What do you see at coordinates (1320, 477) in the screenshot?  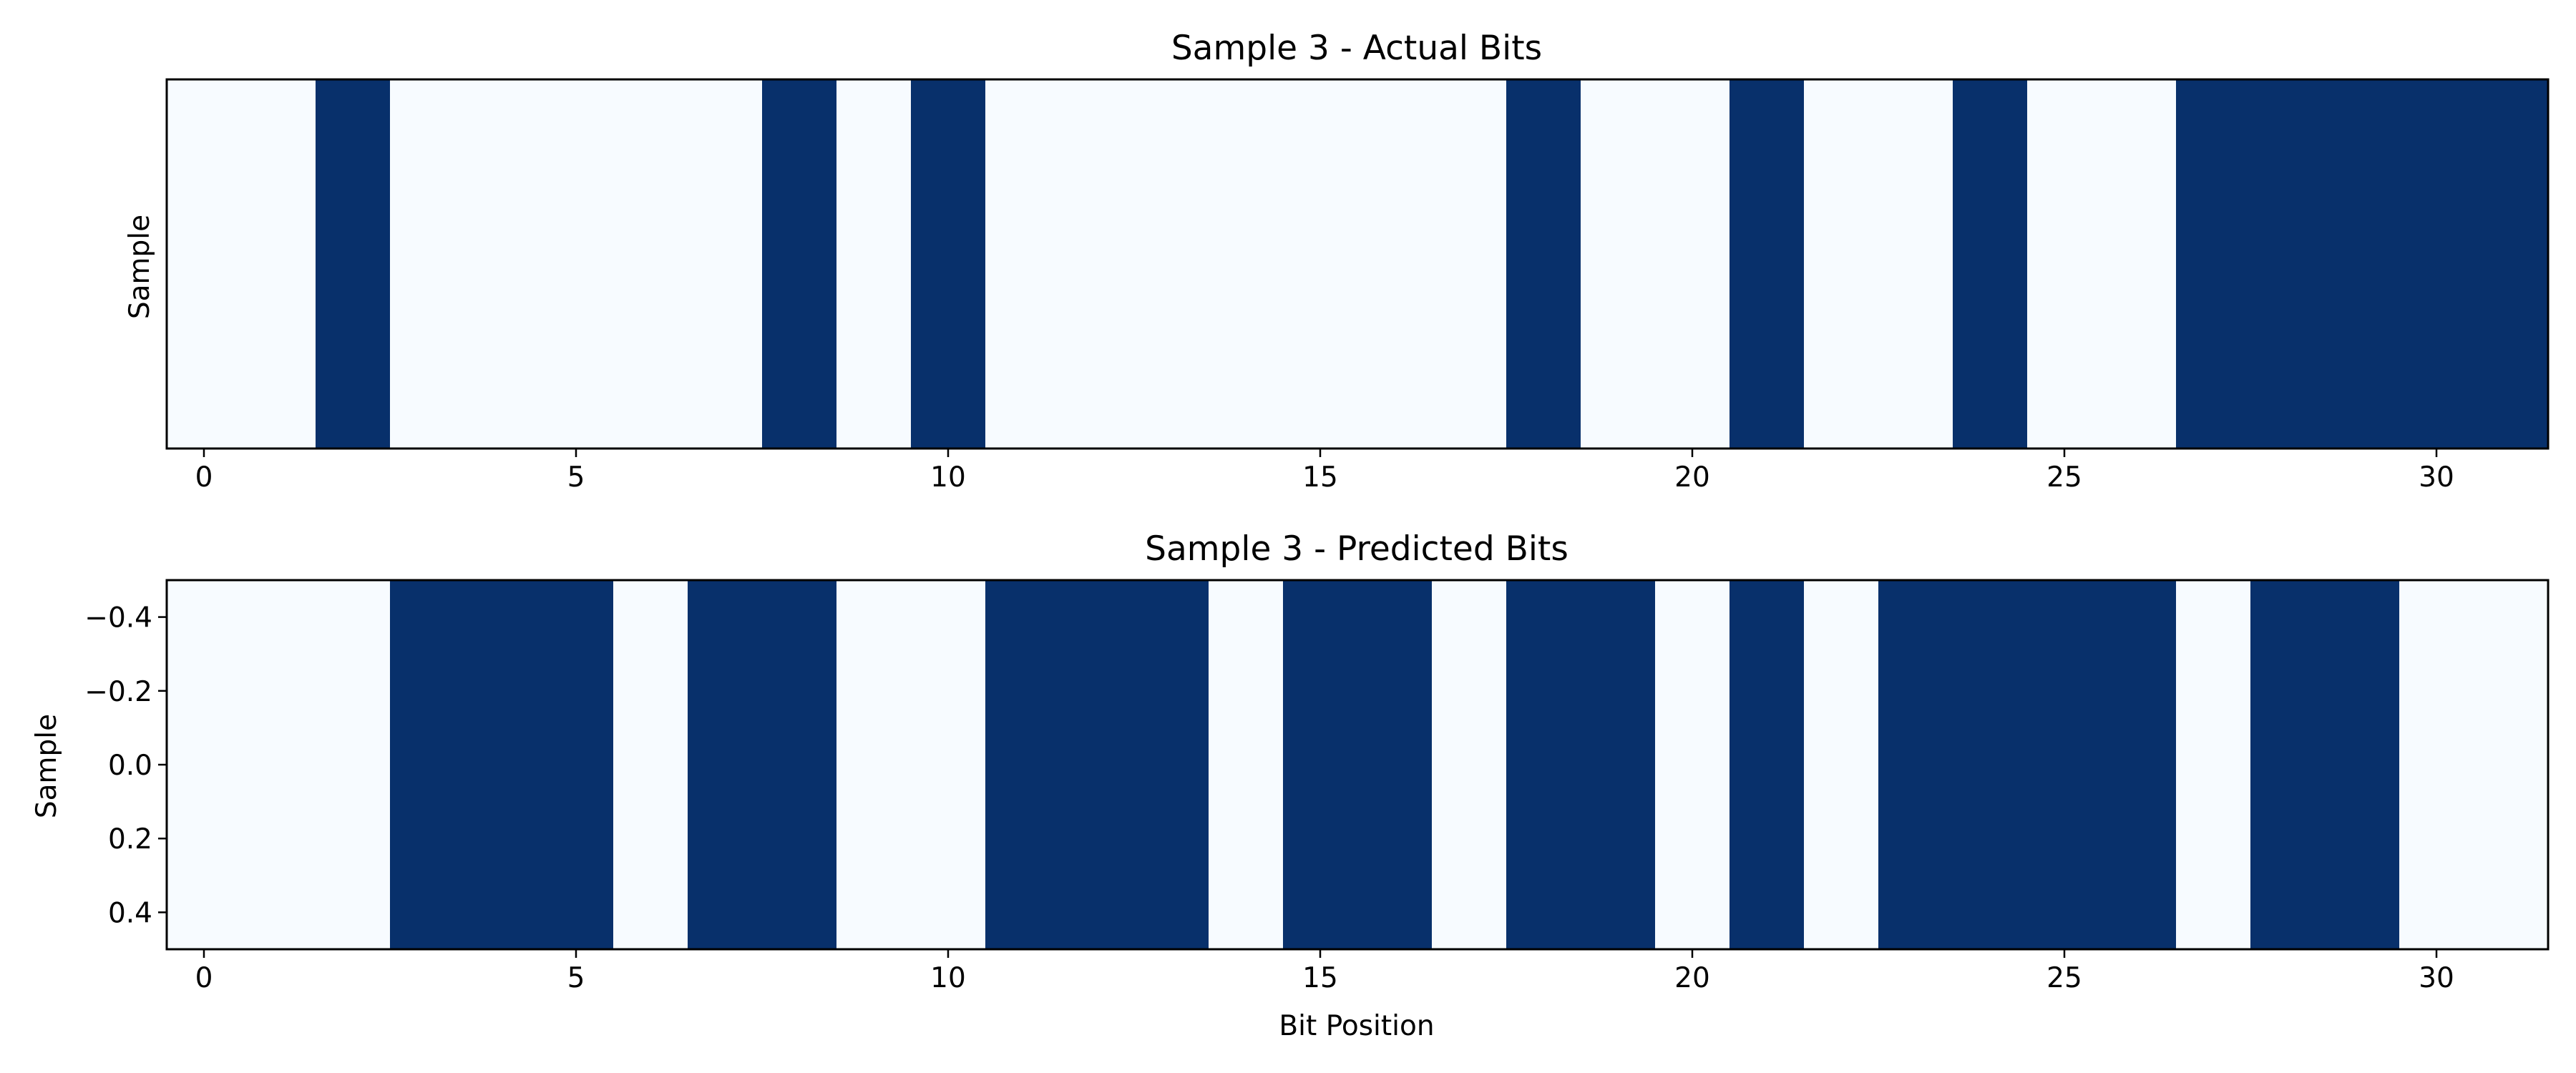 I see `actual-bits-xtick-label: 15` at bounding box center [1320, 477].